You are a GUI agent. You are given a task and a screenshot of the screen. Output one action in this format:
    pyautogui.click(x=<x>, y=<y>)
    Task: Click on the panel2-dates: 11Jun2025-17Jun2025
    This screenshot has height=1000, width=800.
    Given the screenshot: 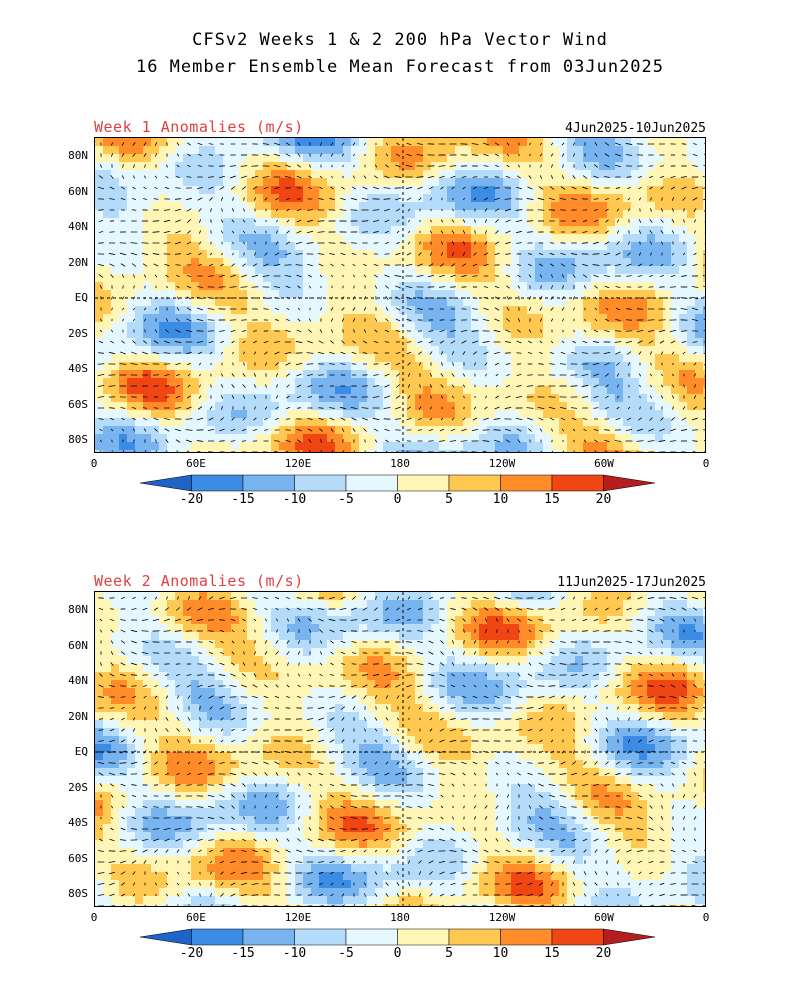 What is the action you would take?
    pyautogui.click(x=631, y=582)
    